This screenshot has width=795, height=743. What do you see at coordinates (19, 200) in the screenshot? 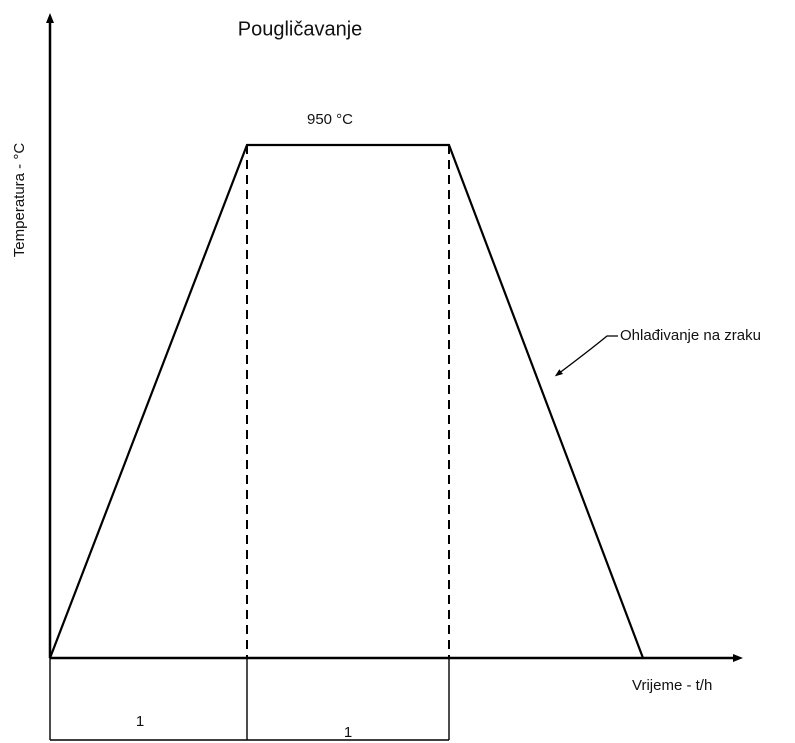
I see `y-axis-label: Temperatura - °C` at bounding box center [19, 200].